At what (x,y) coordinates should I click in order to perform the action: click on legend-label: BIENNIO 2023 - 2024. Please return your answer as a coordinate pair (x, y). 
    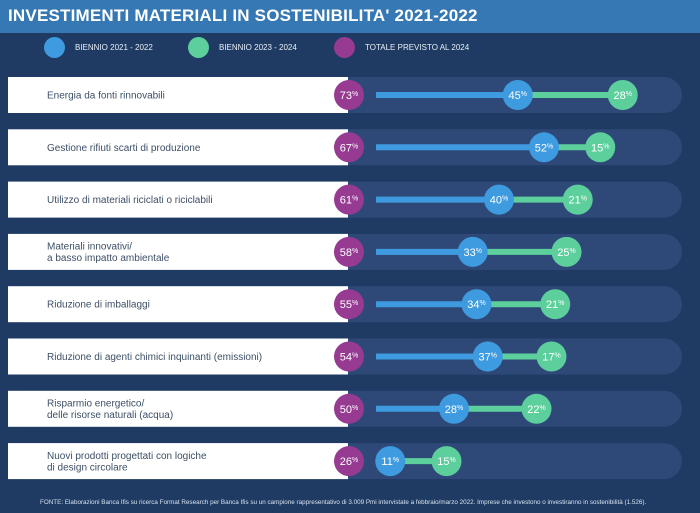
    Looking at the image, I should click on (258, 47).